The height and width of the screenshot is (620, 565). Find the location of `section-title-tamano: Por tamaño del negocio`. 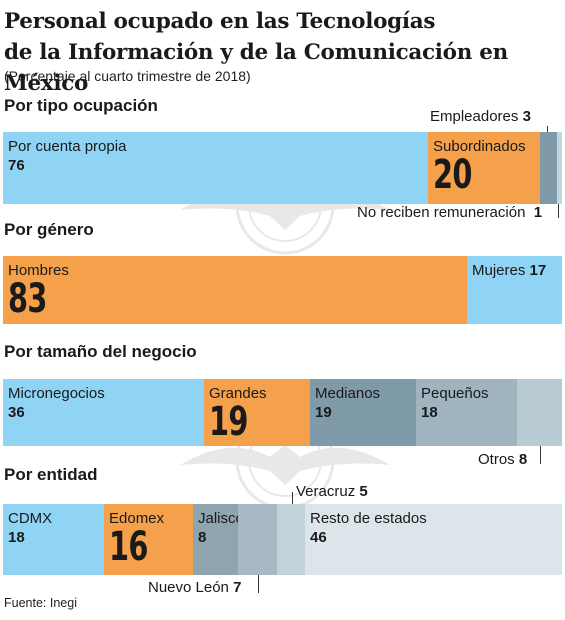

section-title-tamano: Por tamaño del negocio is located at coordinates (100, 351).